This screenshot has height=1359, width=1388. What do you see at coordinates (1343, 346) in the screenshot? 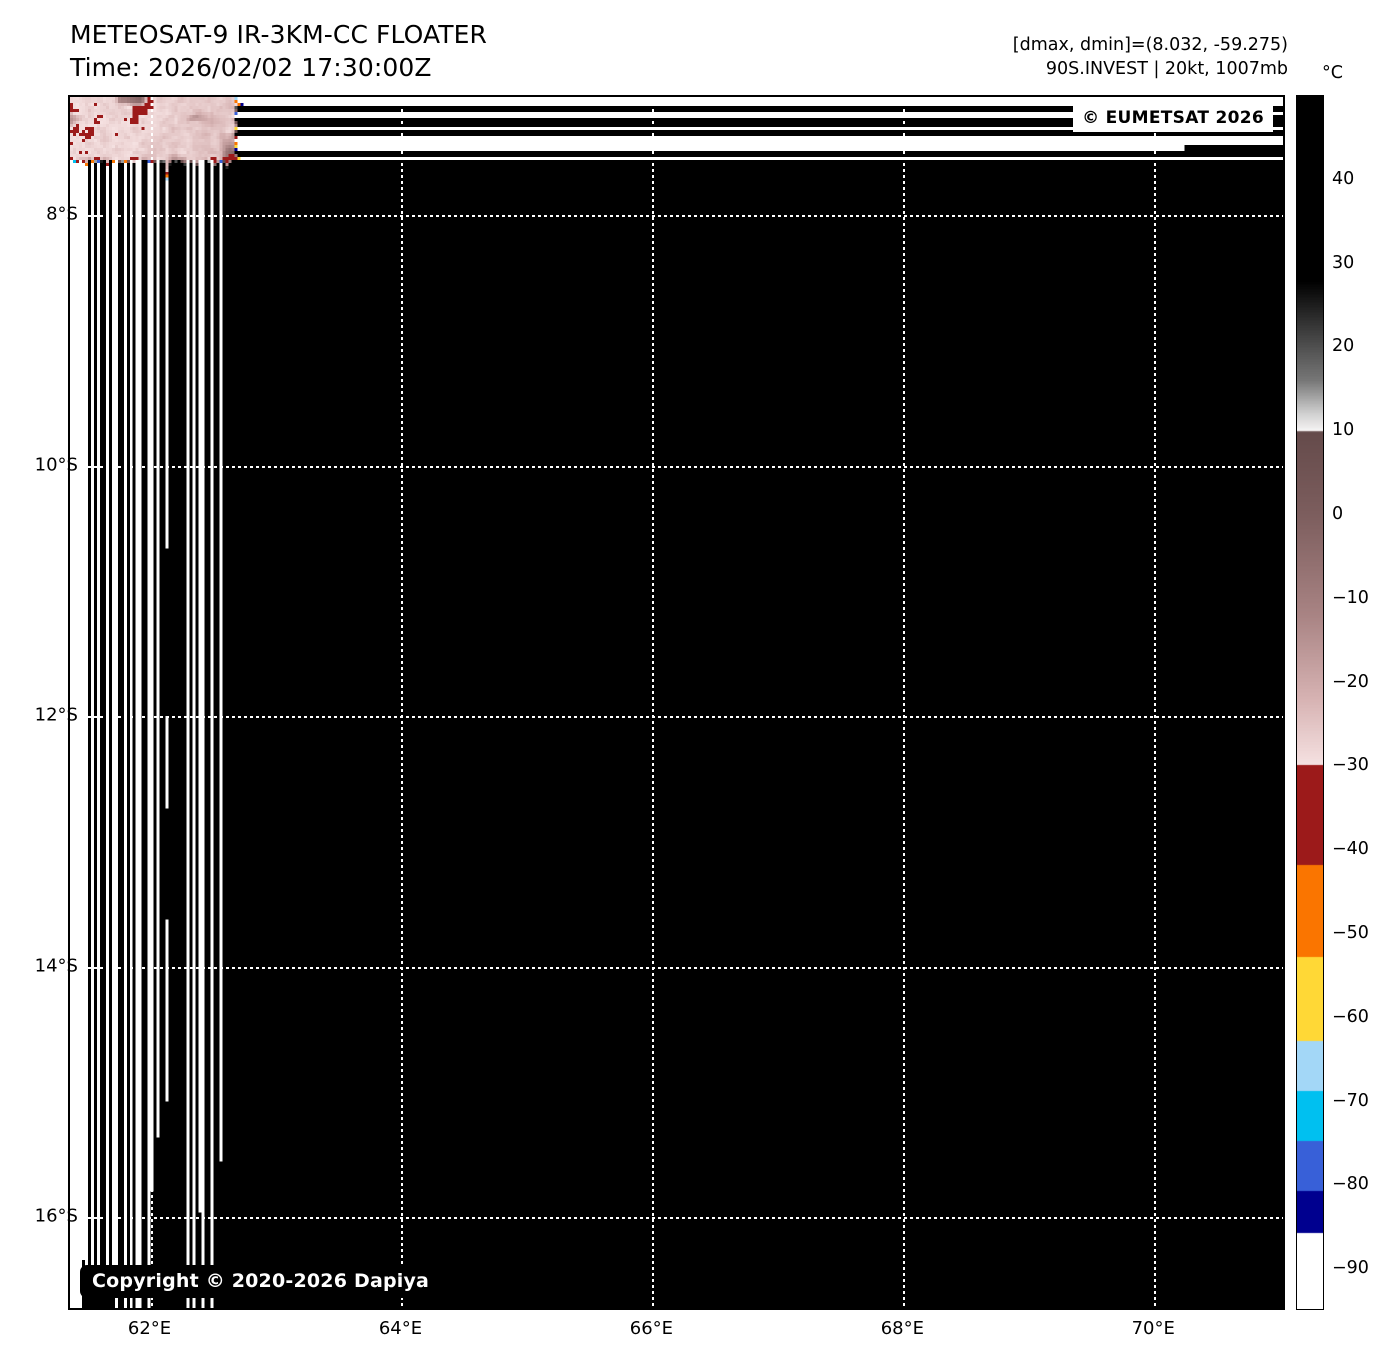
I see `colorbar-tick-label: 20` at bounding box center [1343, 346].